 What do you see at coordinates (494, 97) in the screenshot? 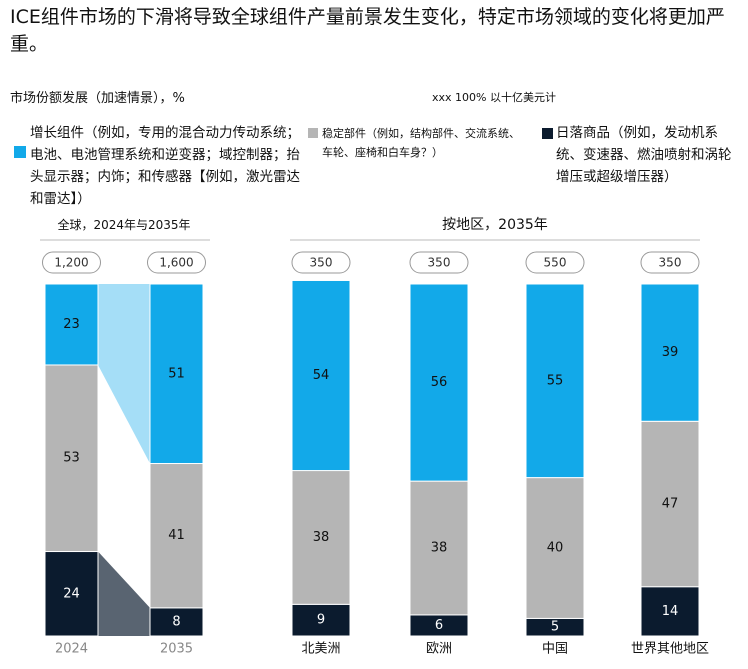
I see `unit-note: xxx 100% 以十亿美元计` at bounding box center [494, 97].